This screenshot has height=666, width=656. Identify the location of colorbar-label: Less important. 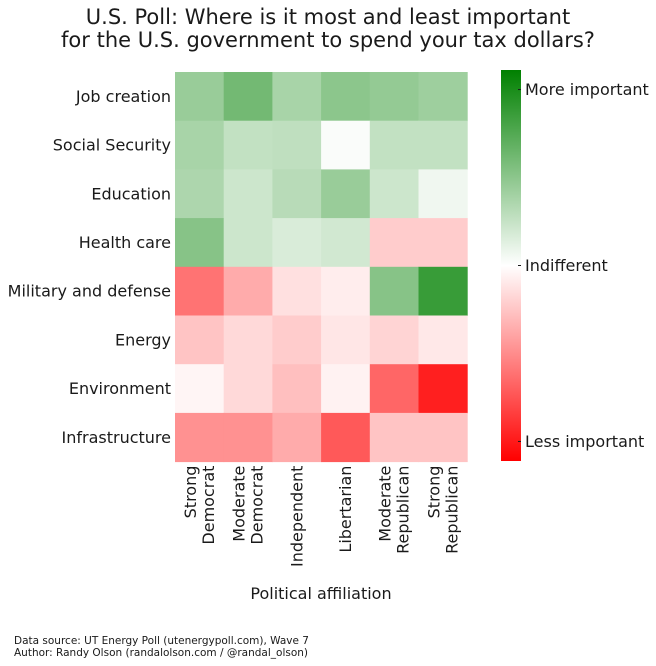
(584, 441).